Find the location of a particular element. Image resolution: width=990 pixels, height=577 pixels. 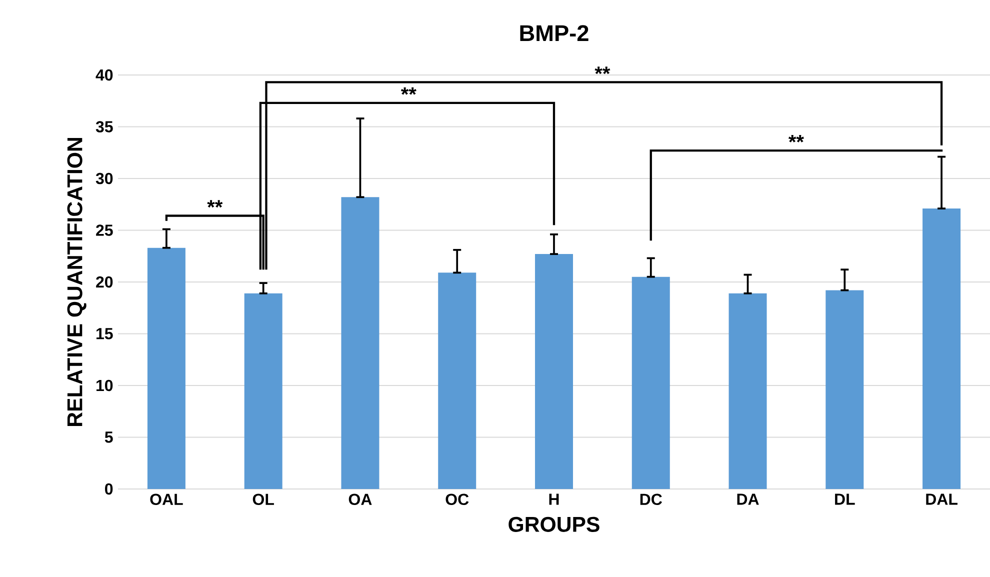

x-tick-label: DA is located at coordinates (748, 499).